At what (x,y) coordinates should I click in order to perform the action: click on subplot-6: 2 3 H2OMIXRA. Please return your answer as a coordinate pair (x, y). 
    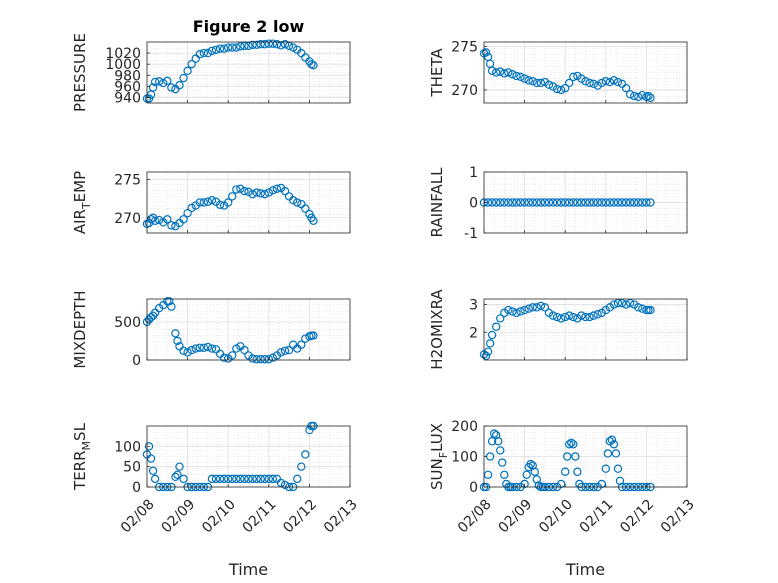
    Looking at the image, I should click on (558, 329).